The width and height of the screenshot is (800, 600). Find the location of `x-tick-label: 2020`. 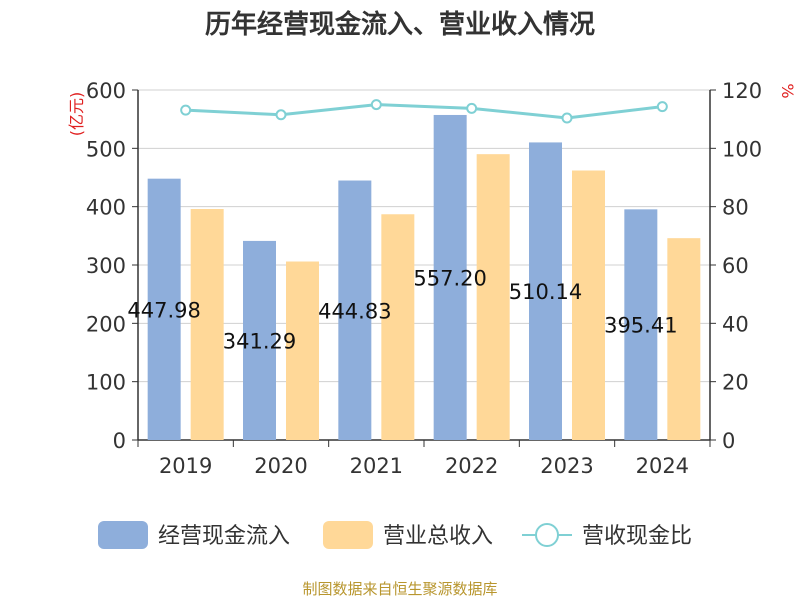

x-tick-label: 2020 is located at coordinates (280, 466).